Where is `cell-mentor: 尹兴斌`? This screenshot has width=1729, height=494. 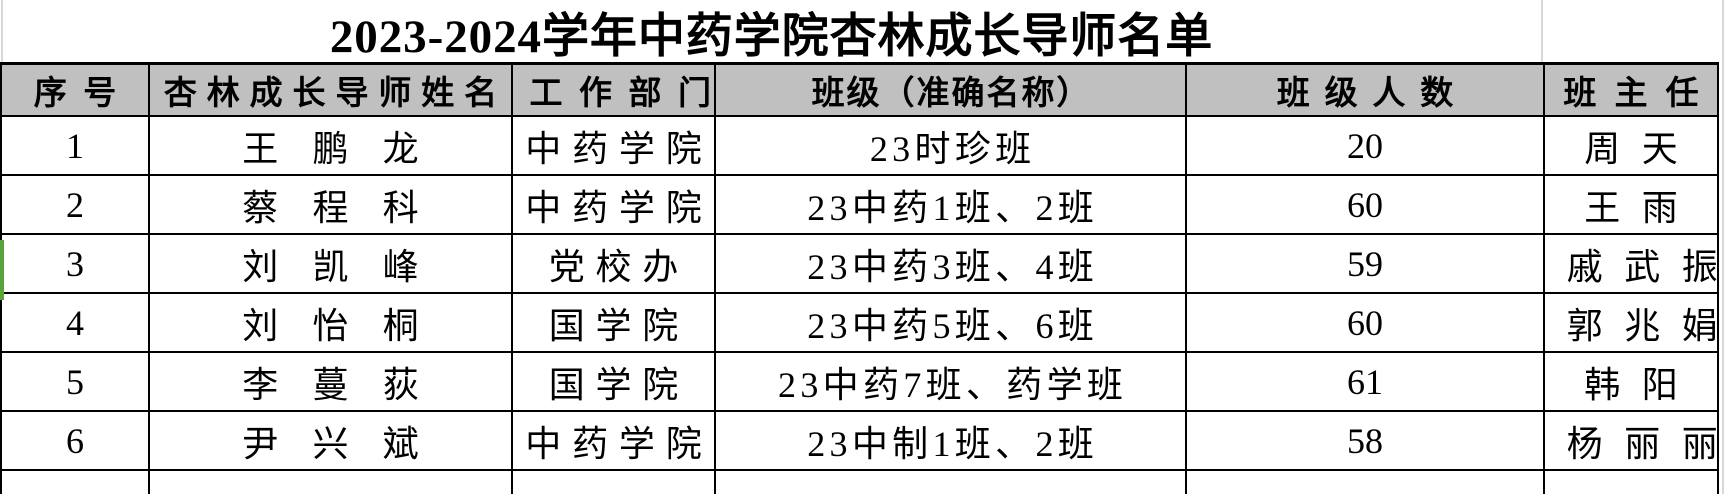 cell-mentor: 尹兴斌 is located at coordinates (330, 440).